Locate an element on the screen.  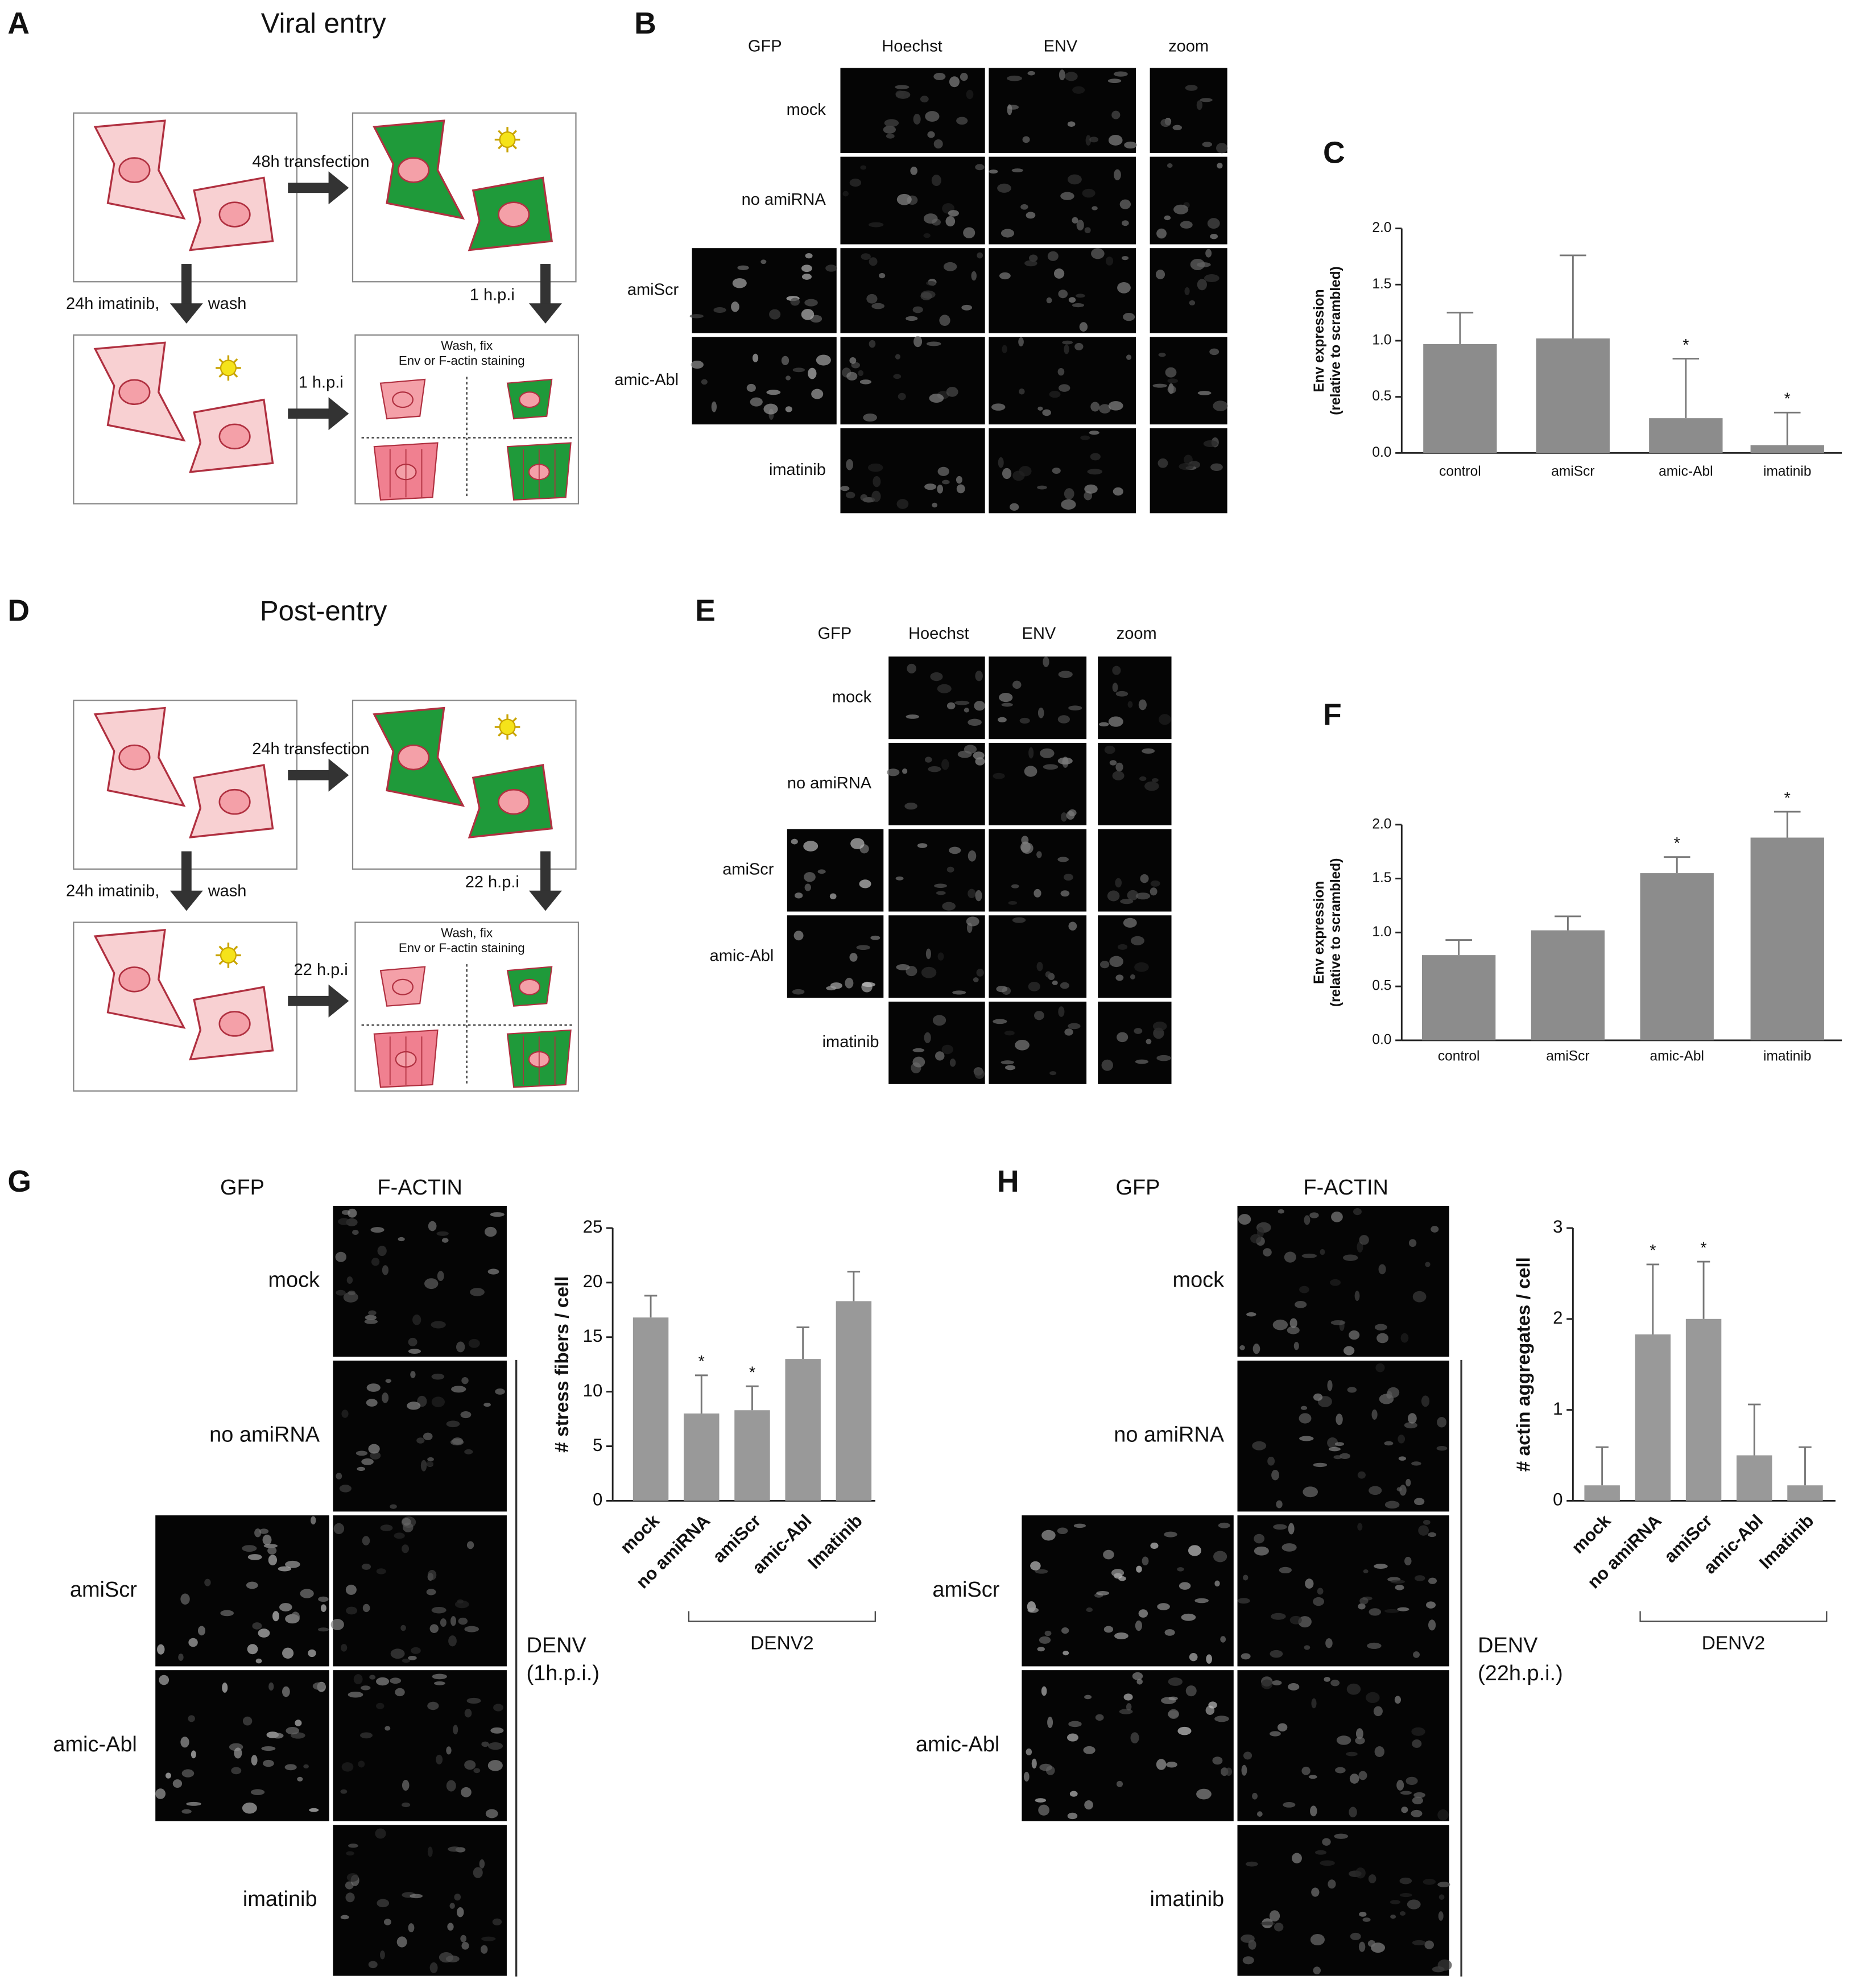
label: Hoechst is located at coordinates (912, 46).